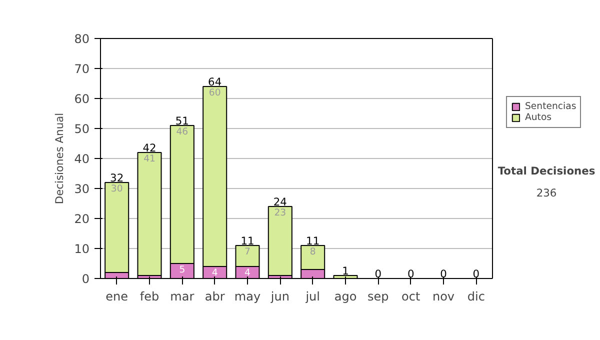 The height and width of the screenshot is (340, 600). Describe the element at coordinates (116, 189) in the screenshot. I see `data-label: 30` at that location.